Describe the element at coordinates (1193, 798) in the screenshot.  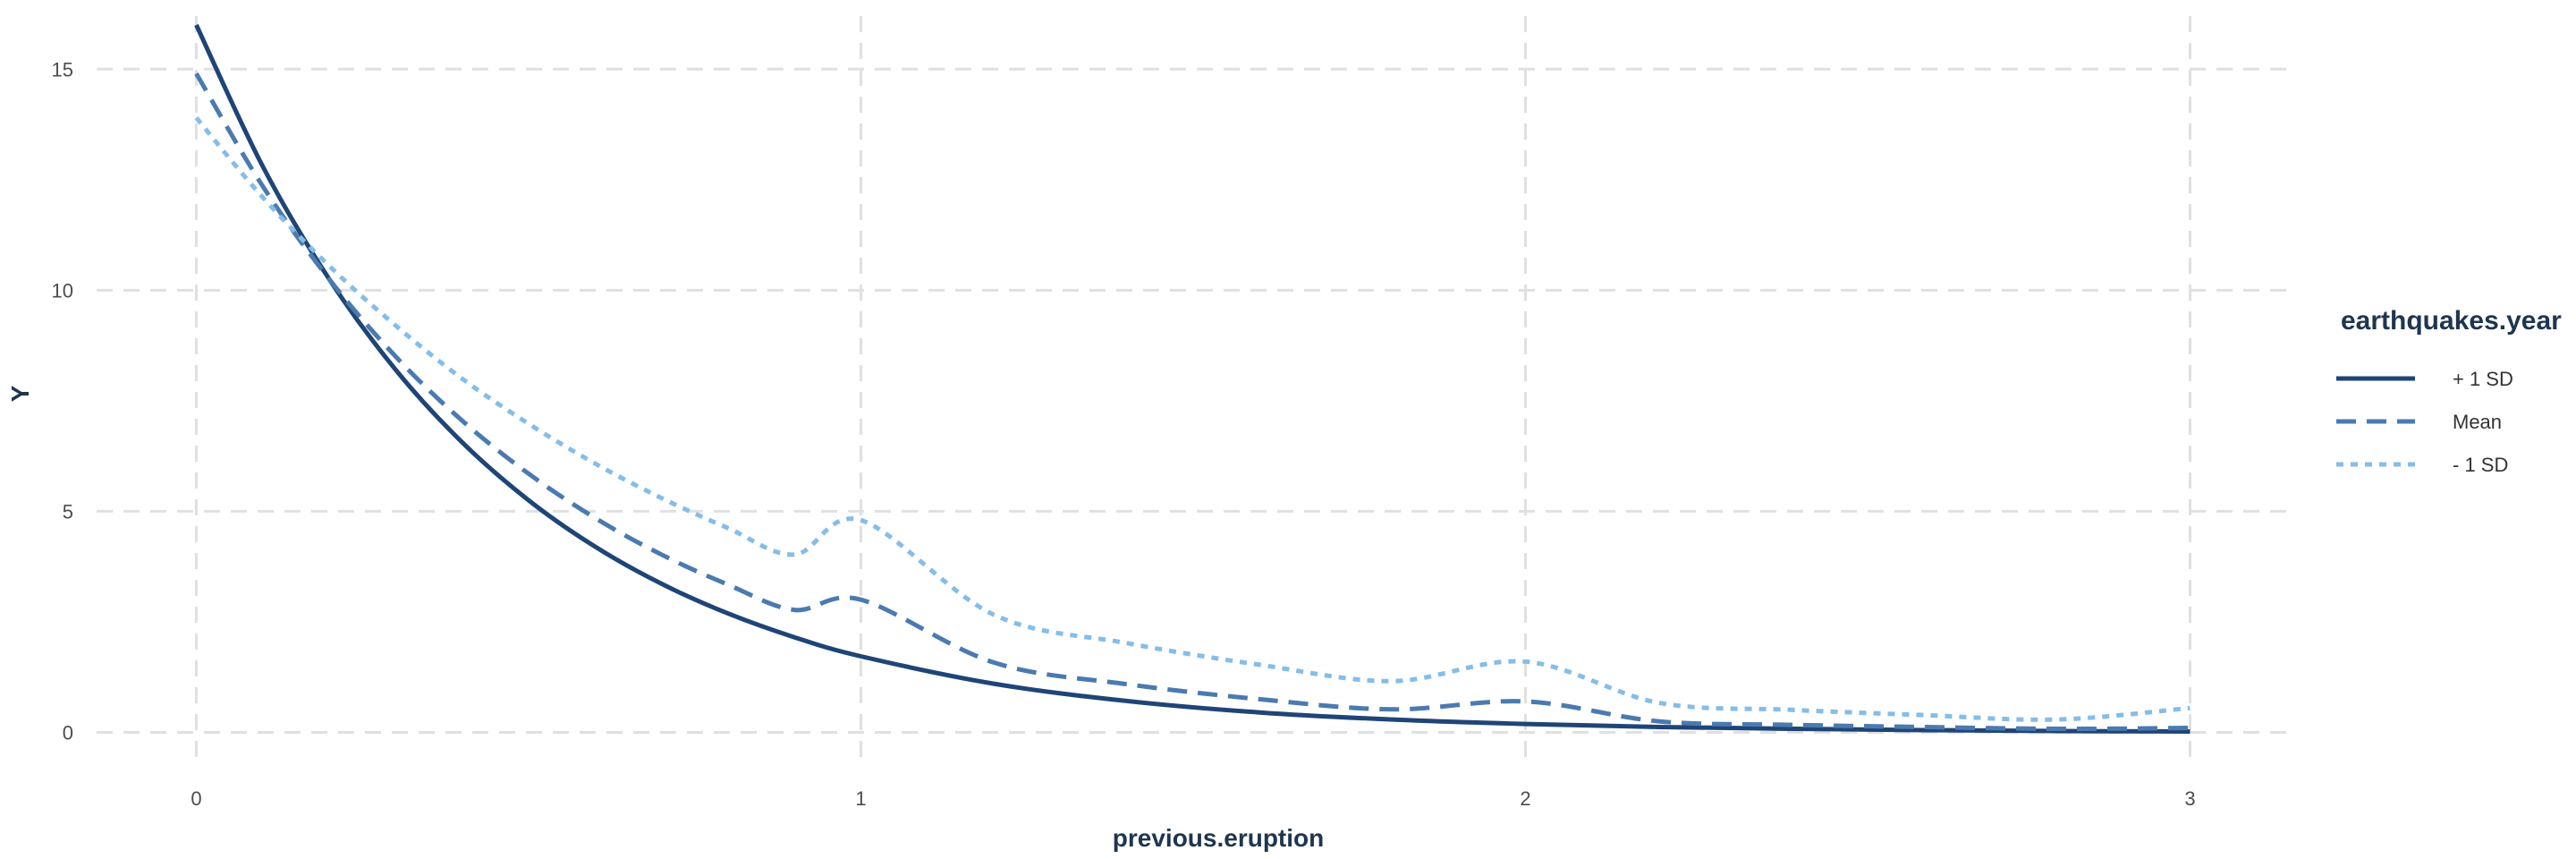
I see `x-axis-ticks: 0 1 2 3` at that location.